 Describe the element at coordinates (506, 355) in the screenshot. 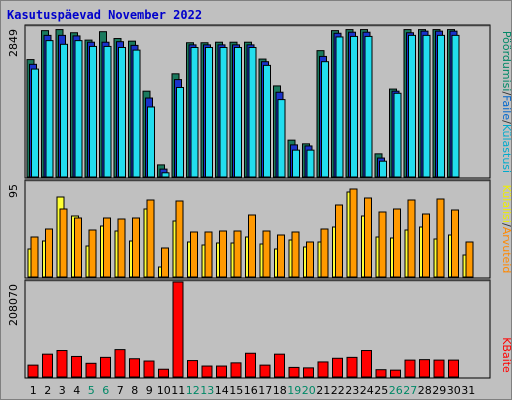

I see `legend-entry: KBaite` at that location.